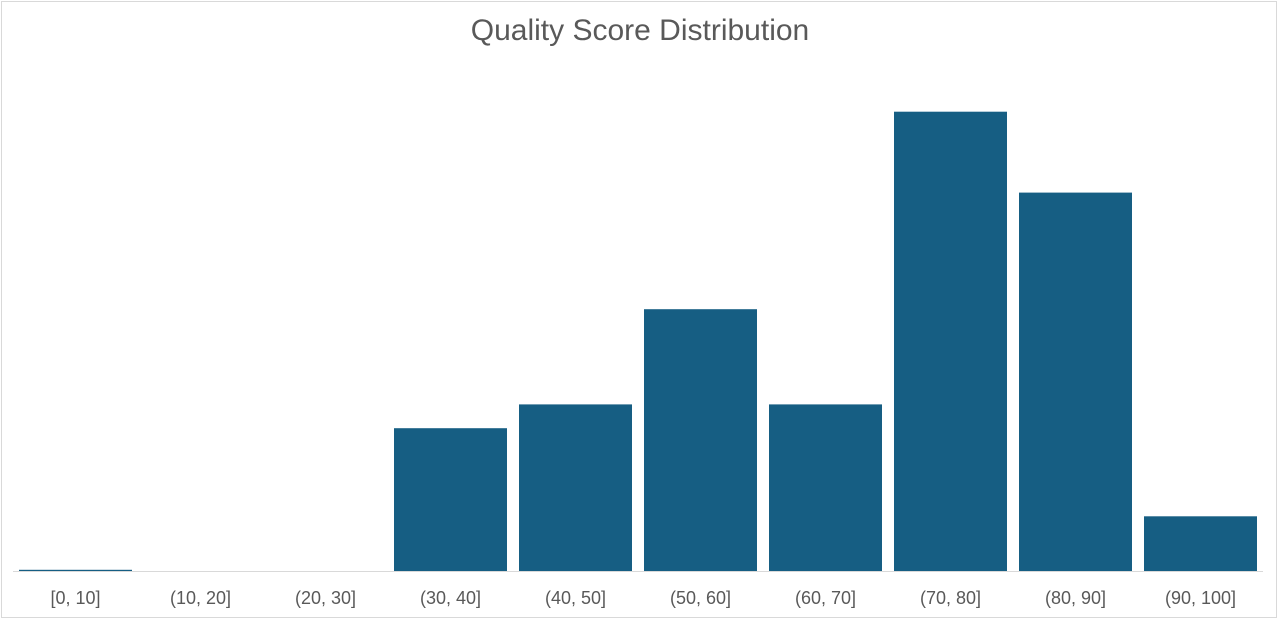 The width and height of the screenshot is (1280, 621). Describe the element at coordinates (825, 598) in the screenshot. I see `x-tick-label: (60, 70]` at that location.